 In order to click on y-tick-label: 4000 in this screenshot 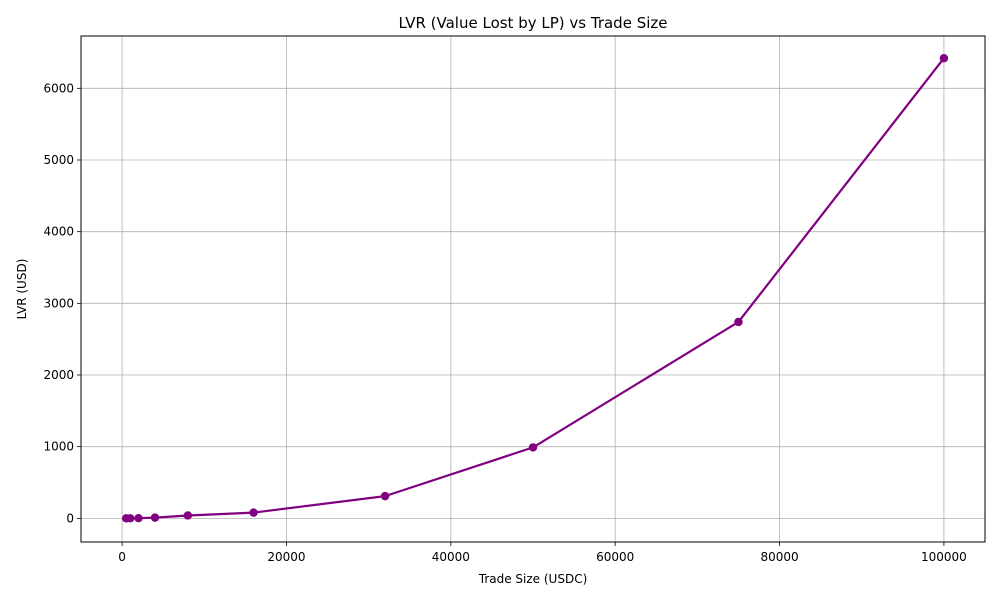, I will do `click(58, 232)`.